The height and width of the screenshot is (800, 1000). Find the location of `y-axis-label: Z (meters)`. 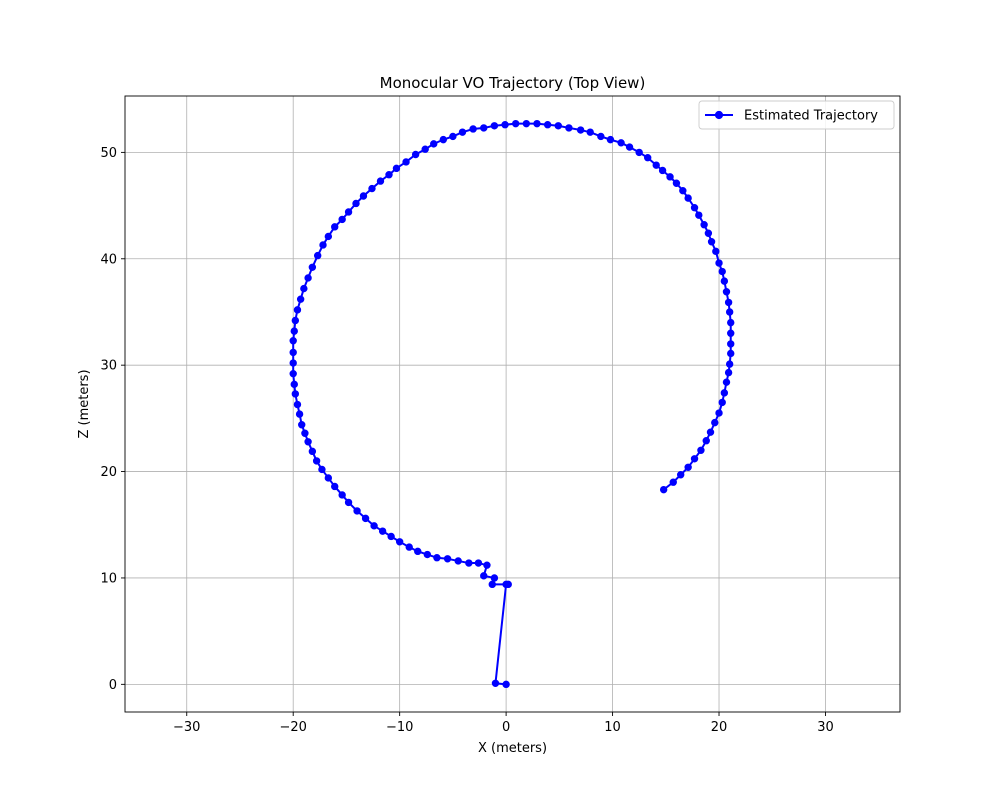

y-axis-label: Z (meters) is located at coordinates (84, 403).